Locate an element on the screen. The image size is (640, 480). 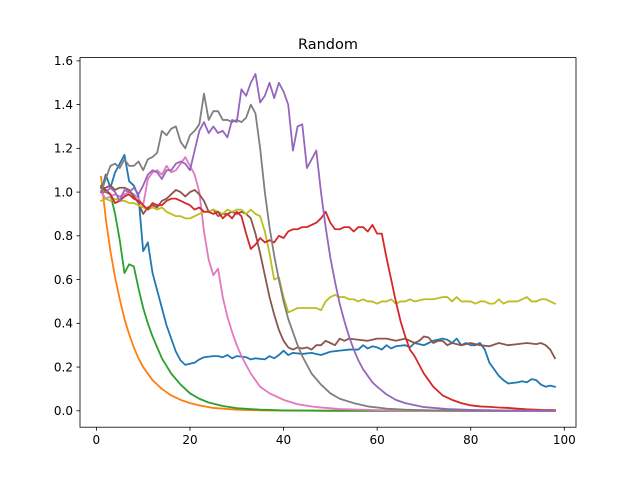
y-tick-label: 0.8 is located at coordinates (63, 236).